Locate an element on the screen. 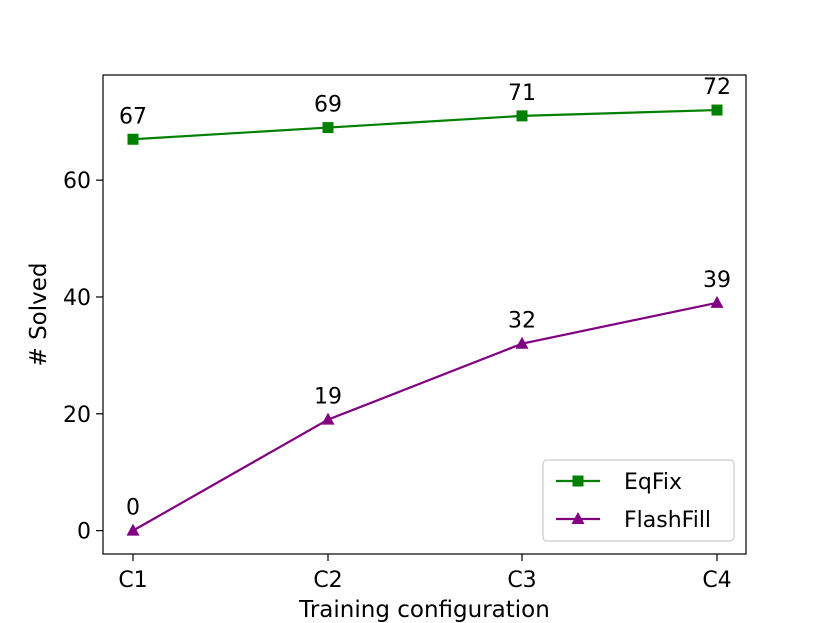  data-label-flashfill: 0 is located at coordinates (133, 508).